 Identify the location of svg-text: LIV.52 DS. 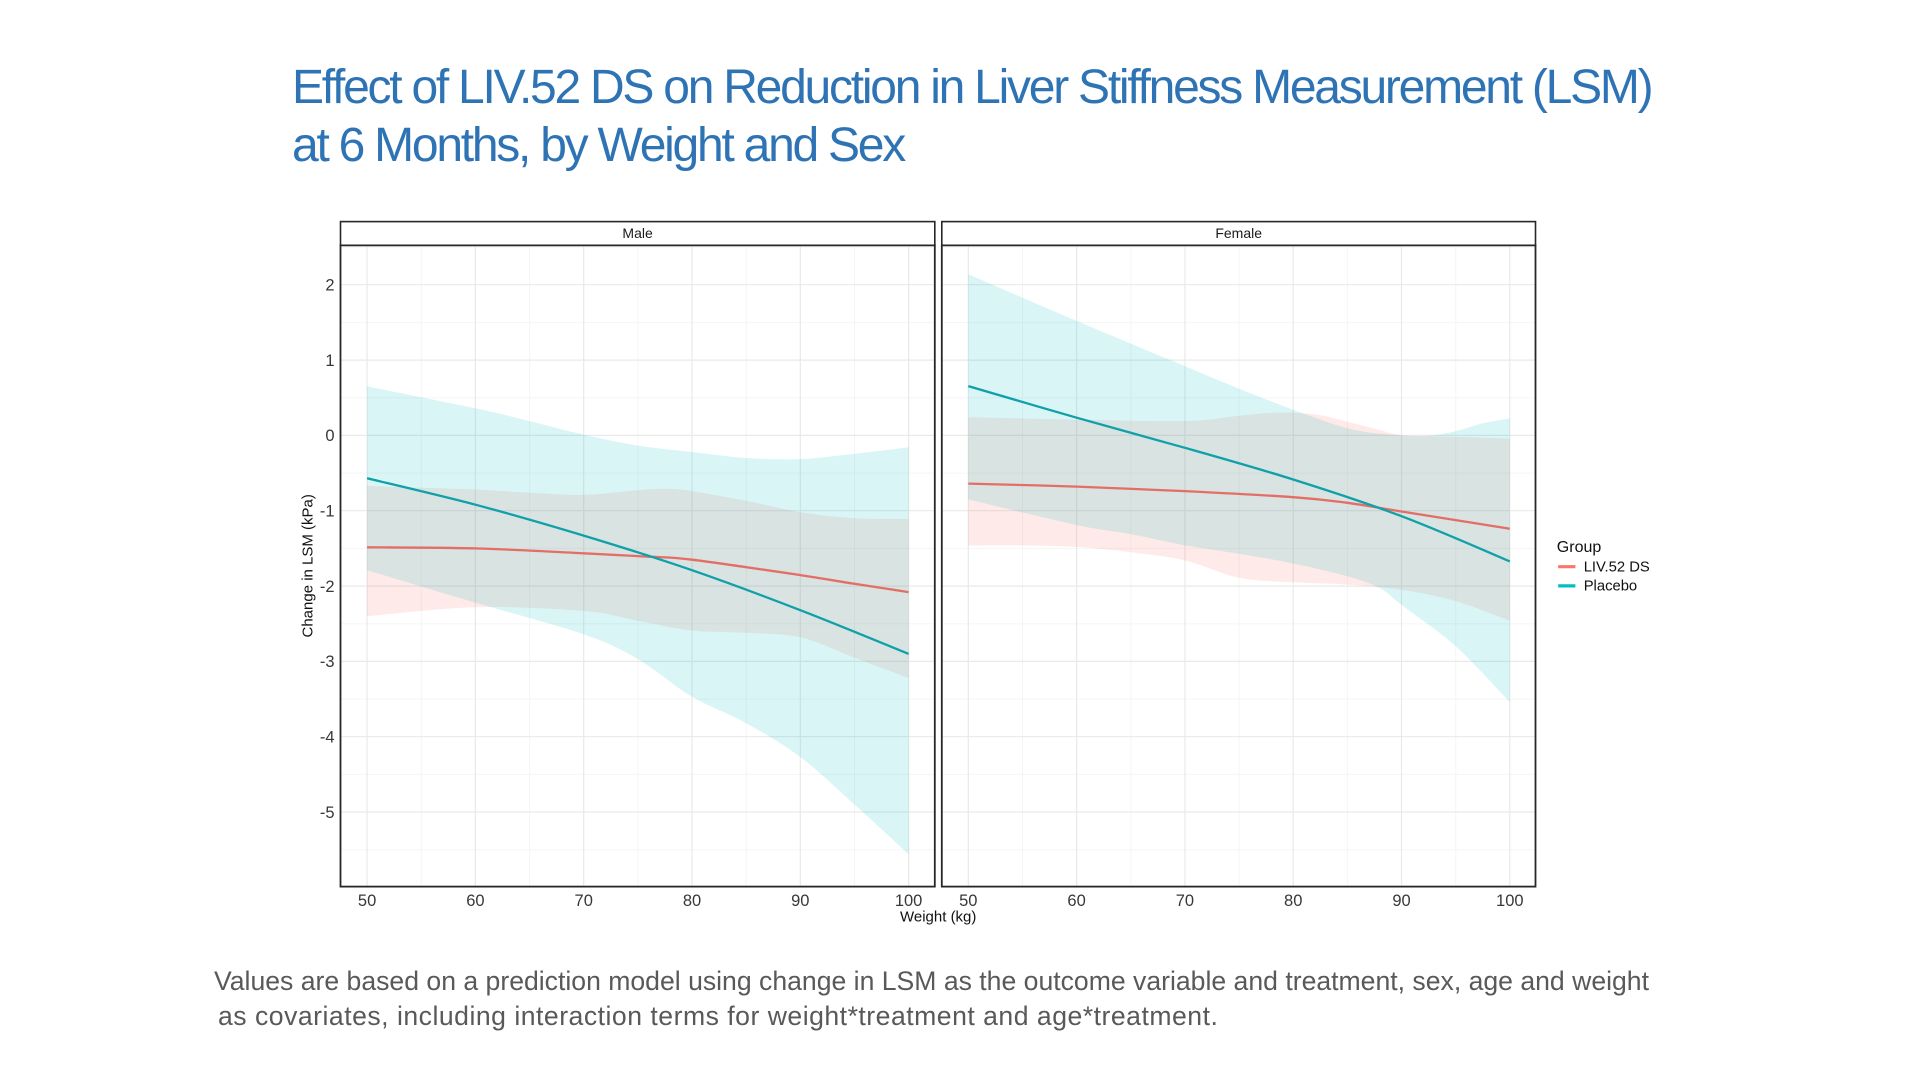
(1617, 568).